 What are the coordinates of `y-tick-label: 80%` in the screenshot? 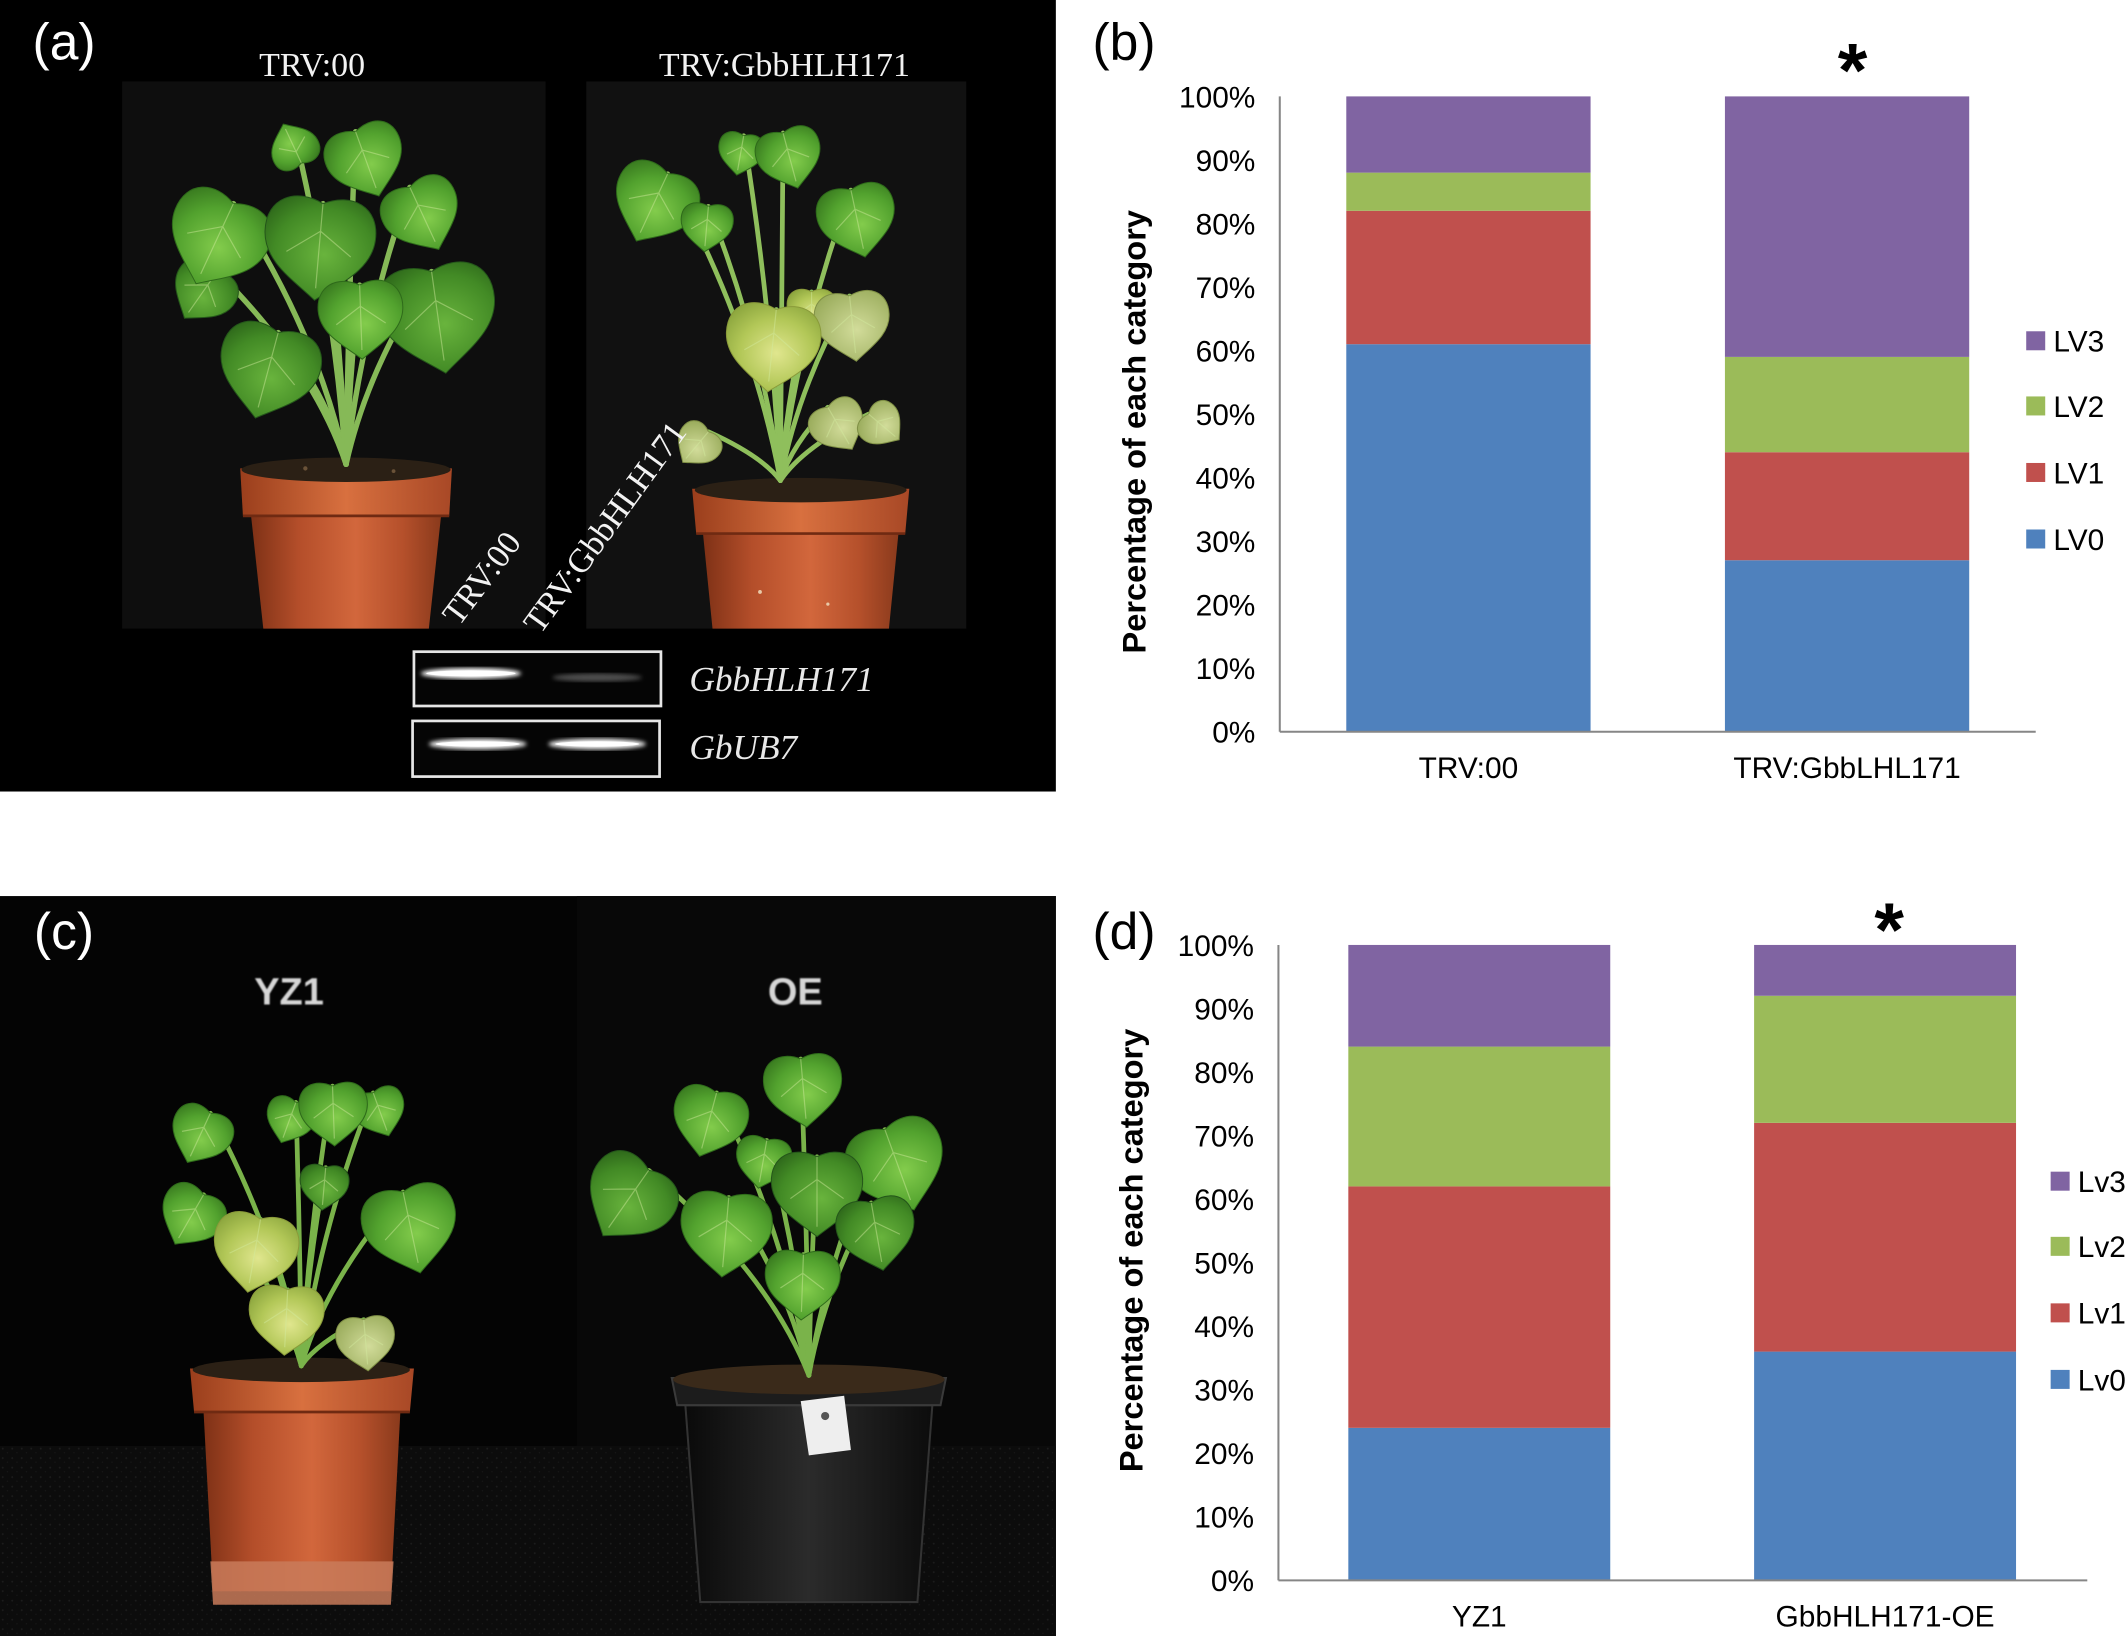 It's located at (1224, 1073).